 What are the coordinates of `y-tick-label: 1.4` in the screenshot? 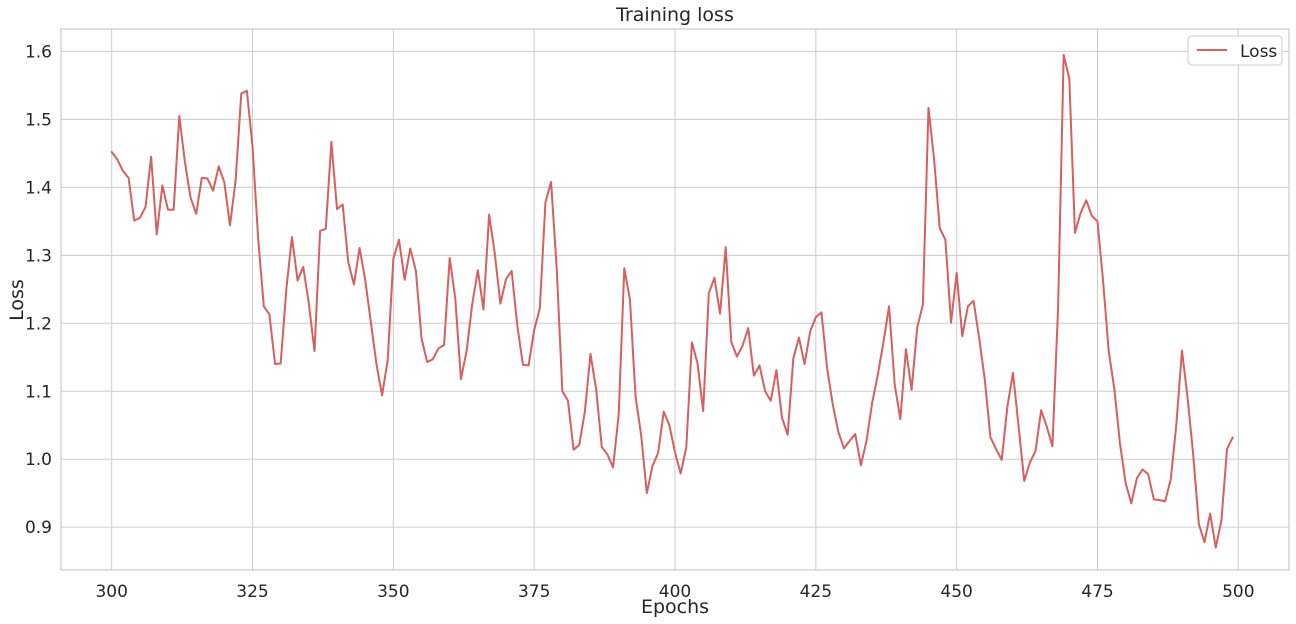 It's located at (38, 188).